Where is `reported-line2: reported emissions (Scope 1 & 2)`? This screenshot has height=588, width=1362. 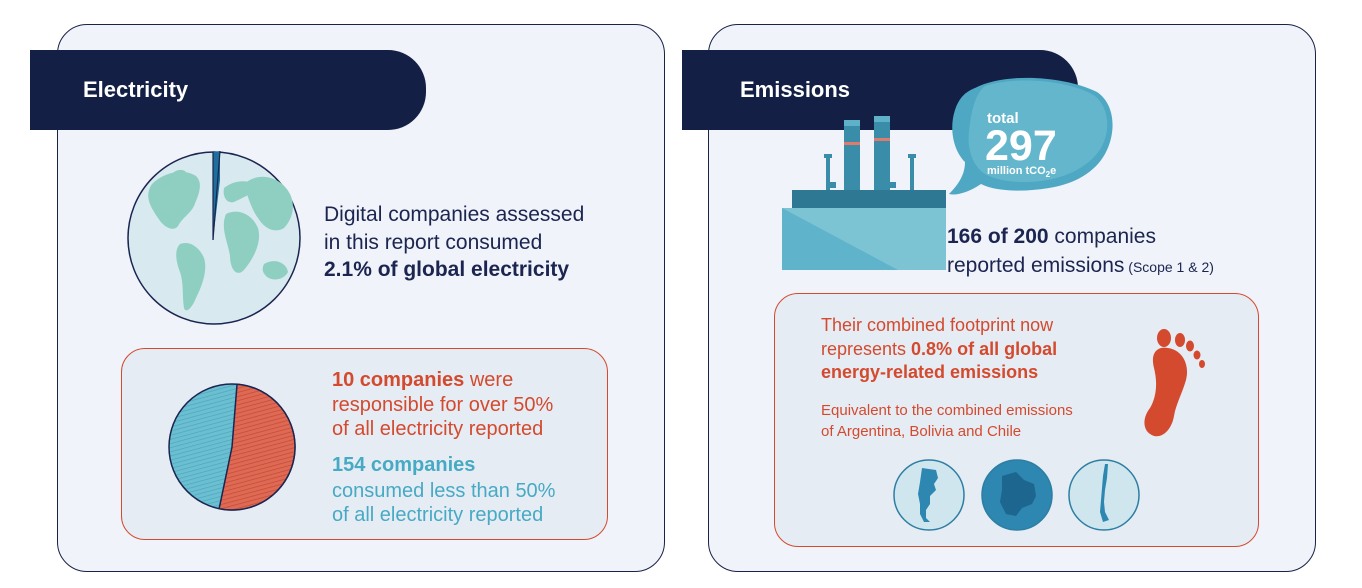
reported-line2: reported emissions (Scope 1 & 2) is located at coordinates (1080, 265).